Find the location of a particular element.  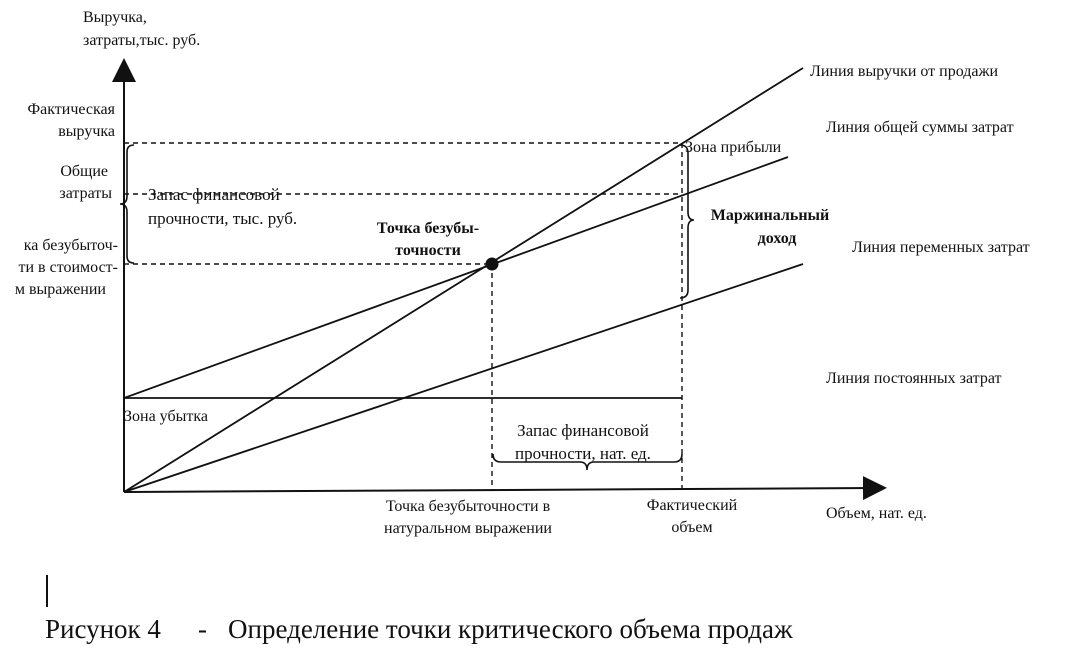

profit-zone-label: Зона прибыли is located at coordinates (733, 147).